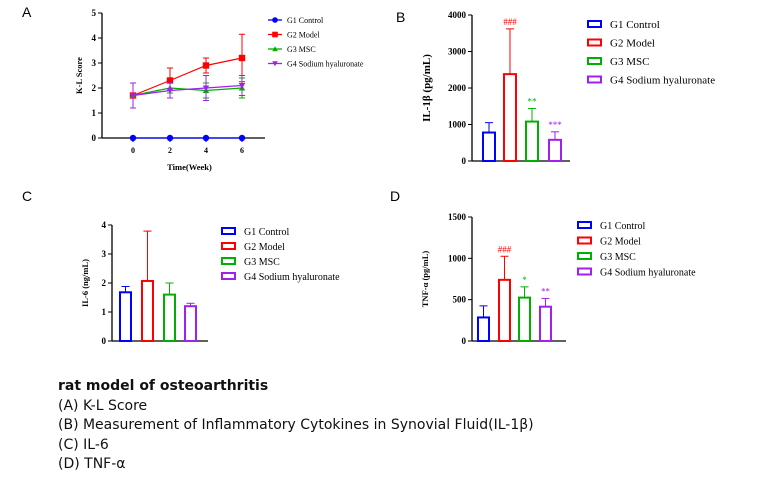 The height and width of the screenshot is (485, 759). Describe the element at coordinates (425, 279) in the screenshot. I see `y-axis-label: TNF-α (pg/mL)` at that location.